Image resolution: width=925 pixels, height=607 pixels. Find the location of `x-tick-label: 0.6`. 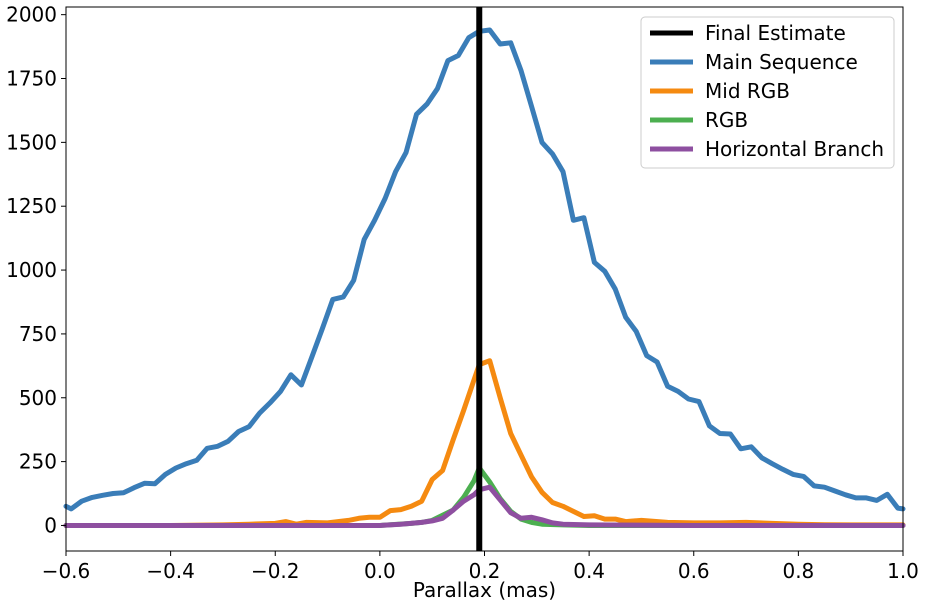

x-tick-label: 0.6 is located at coordinates (694, 571).